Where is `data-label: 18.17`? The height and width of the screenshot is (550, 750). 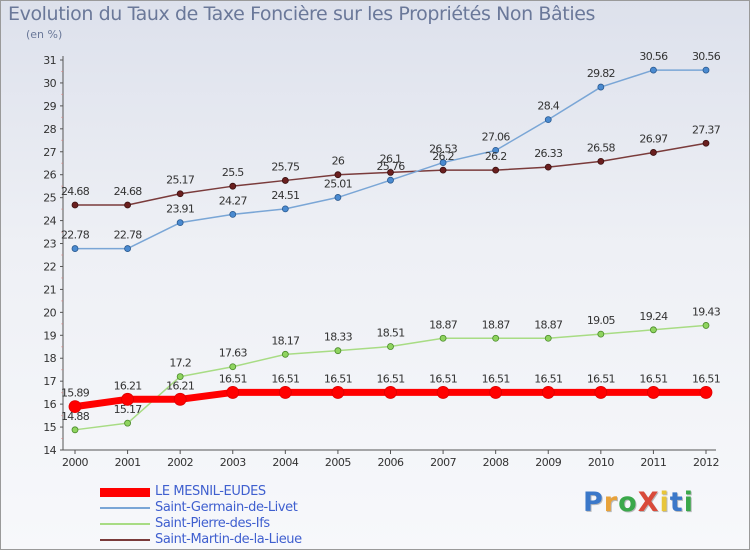 data-label: 18.17 is located at coordinates (285, 340).